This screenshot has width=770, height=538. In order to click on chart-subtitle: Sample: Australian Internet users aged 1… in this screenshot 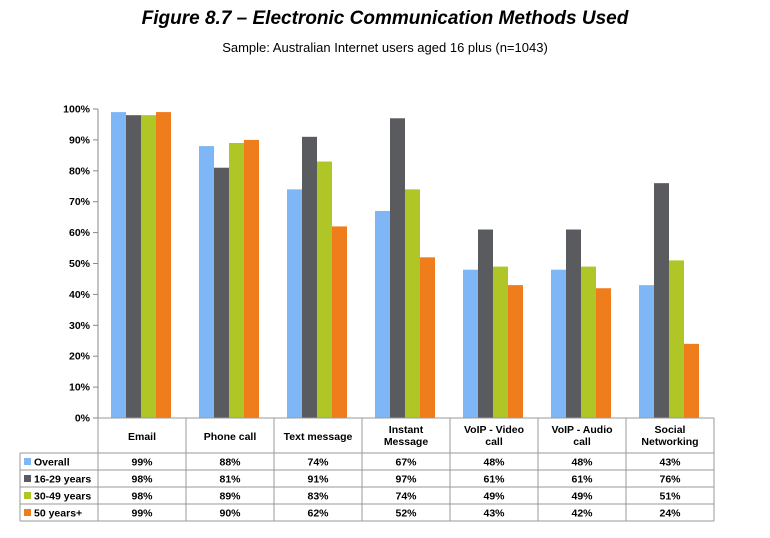, I will do `click(385, 47)`.